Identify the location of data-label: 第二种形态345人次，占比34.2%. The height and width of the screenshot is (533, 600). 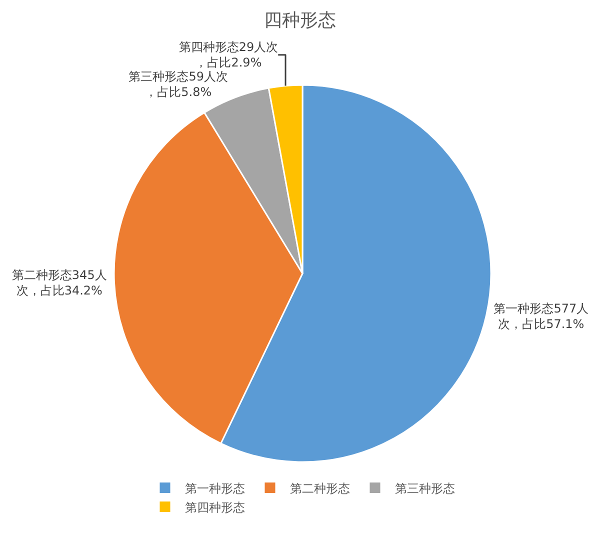
(59, 283).